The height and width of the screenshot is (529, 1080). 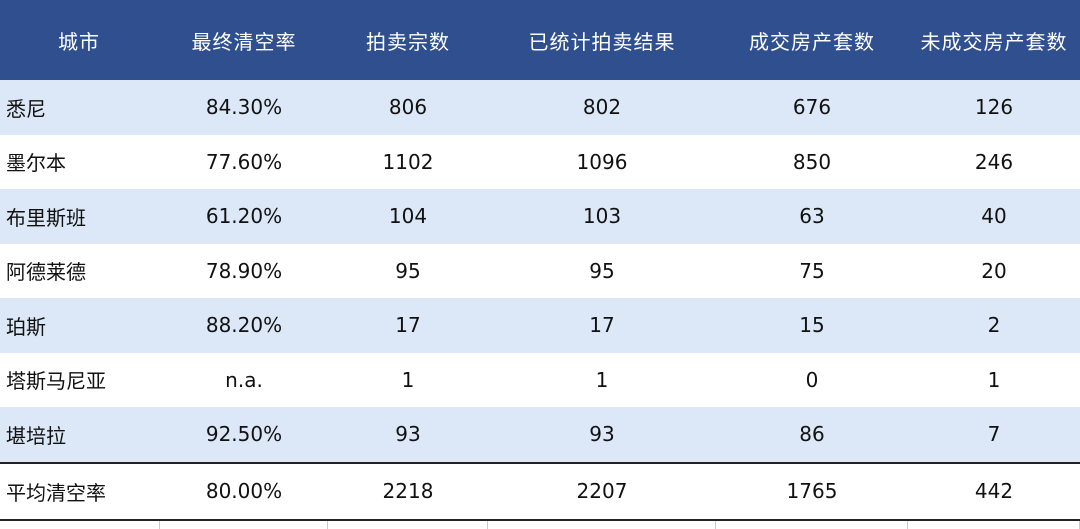 I want to click on cell-auction-count: 17, so click(x=408, y=325).